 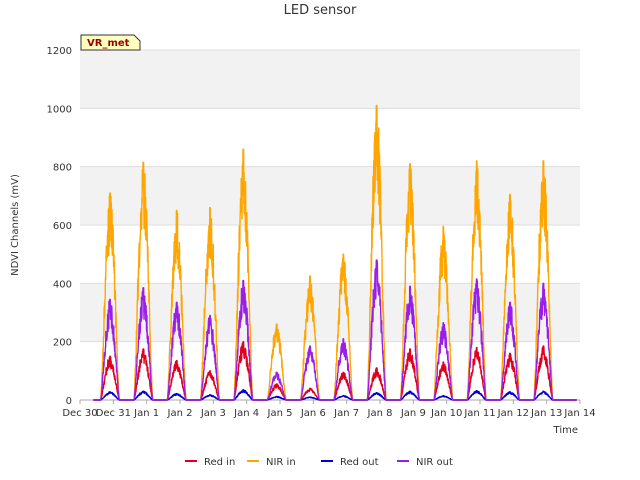 I want to click on y-tick-label: 1000, so click(x=59, y=109).